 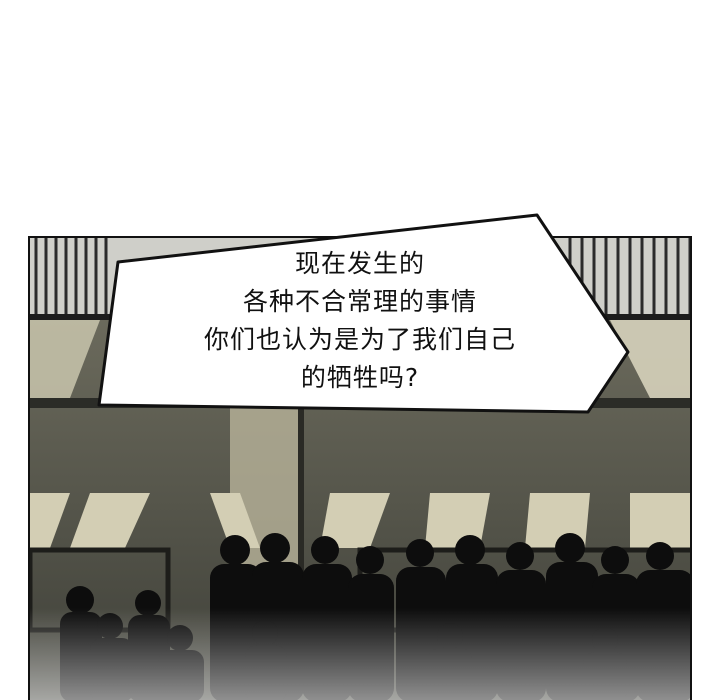 What do you see at coordinates (359, 301) in the screenshot?
I see `speech-line-2: 各种不合常理的事情` at bounding box center [359, 301].